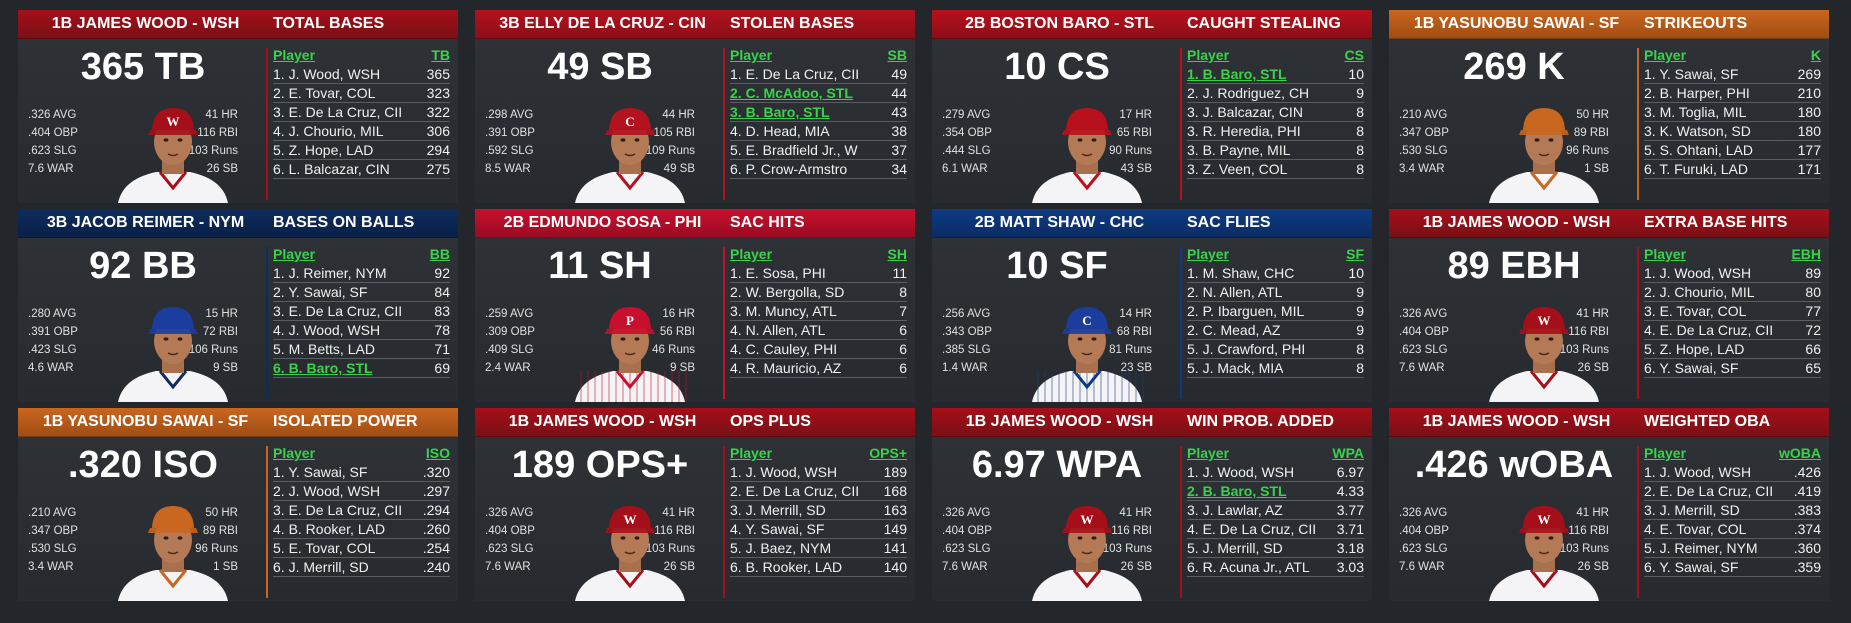  What do you see at coordinates (1134, 332) in the screenshot?
I see `season-stat-right: 68 RBI` at bounding box center [1134, 332].